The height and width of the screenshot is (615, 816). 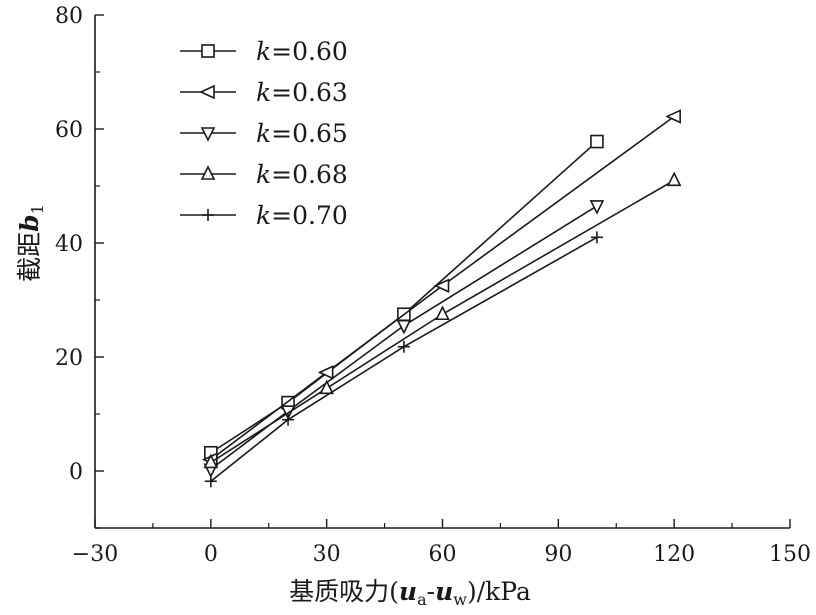 What do you see at coordinates (211, 554) in the screenshot?
I see `x-tick-label: 0` at bounding box center [211, 554].